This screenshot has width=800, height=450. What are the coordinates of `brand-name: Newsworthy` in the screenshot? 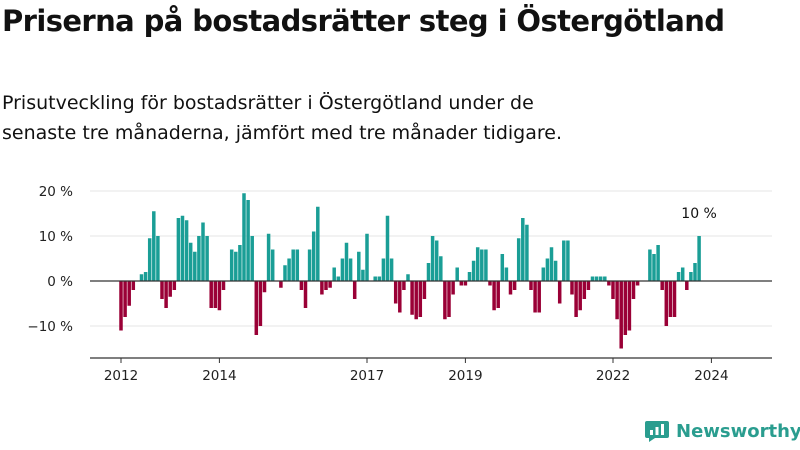 It's located at (738, 431).